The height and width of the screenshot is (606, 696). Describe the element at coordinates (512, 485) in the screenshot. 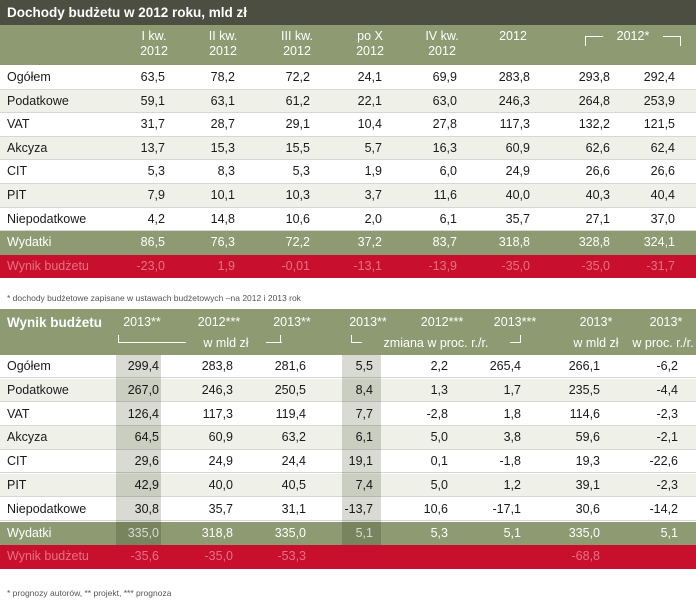

I see `table-cell: 1,2` at that location.